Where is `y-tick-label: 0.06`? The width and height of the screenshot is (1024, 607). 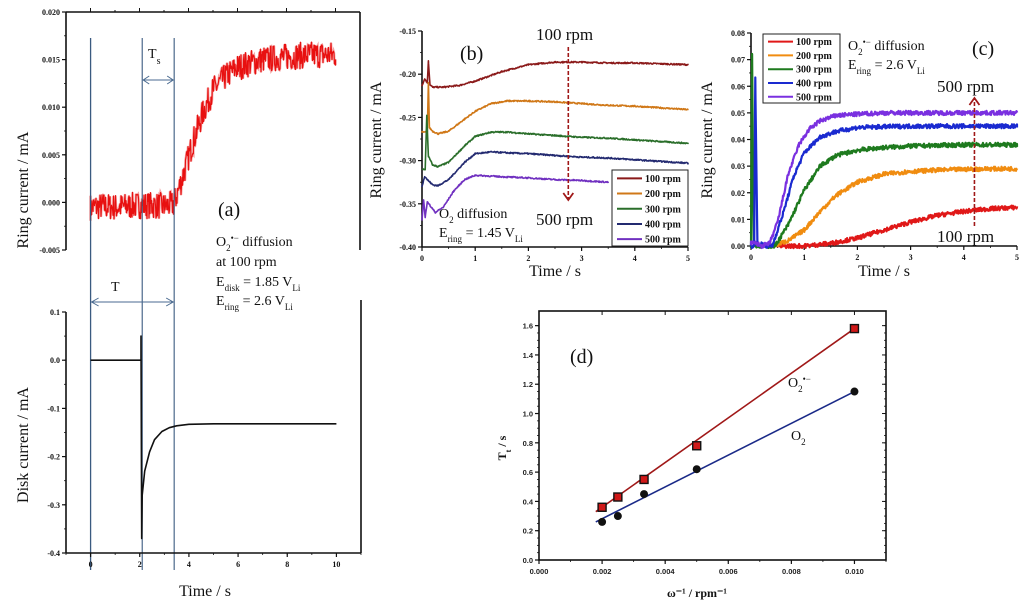
y-tick-label: 0.06 is located at coordinates (738, 86).